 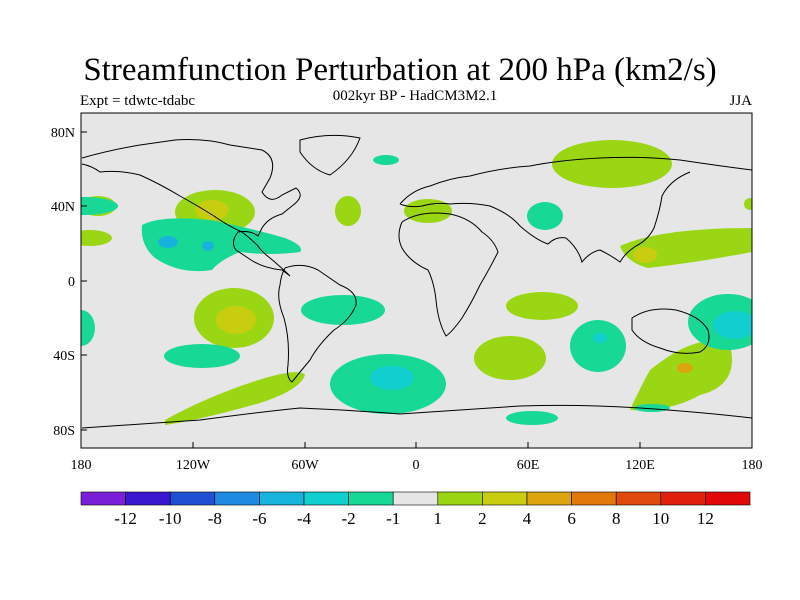 I want to click on contour-neg-mexico-core2, so click(x=208, y=246).